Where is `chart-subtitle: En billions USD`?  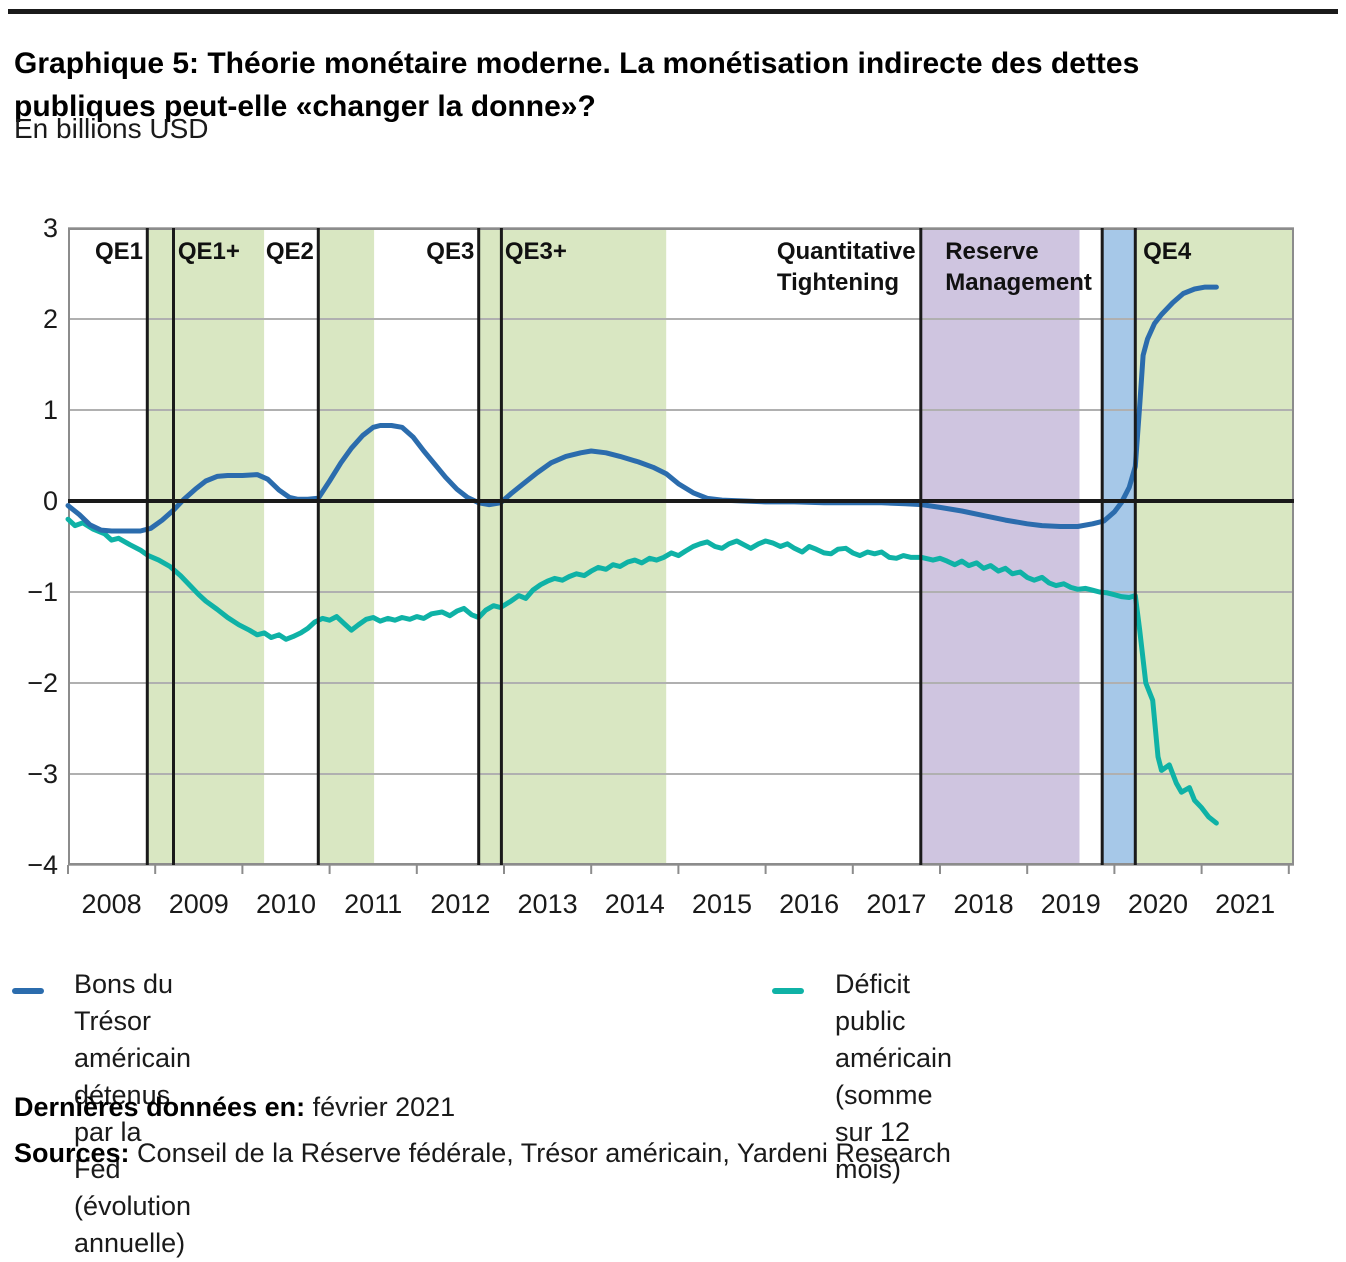 chart-subtitle: En billions USD is located at coordinates (111, 128).